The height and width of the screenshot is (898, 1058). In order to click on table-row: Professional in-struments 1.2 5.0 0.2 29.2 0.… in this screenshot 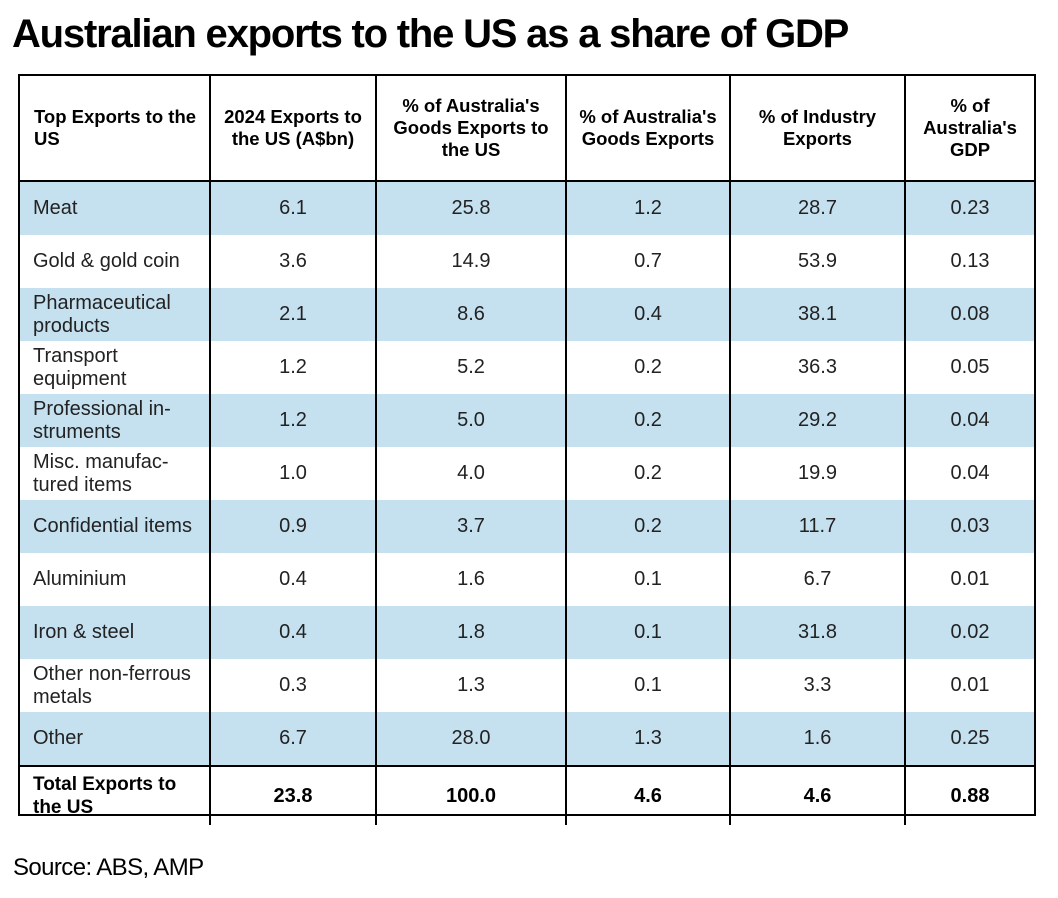, I will do `click(527, 420)`.